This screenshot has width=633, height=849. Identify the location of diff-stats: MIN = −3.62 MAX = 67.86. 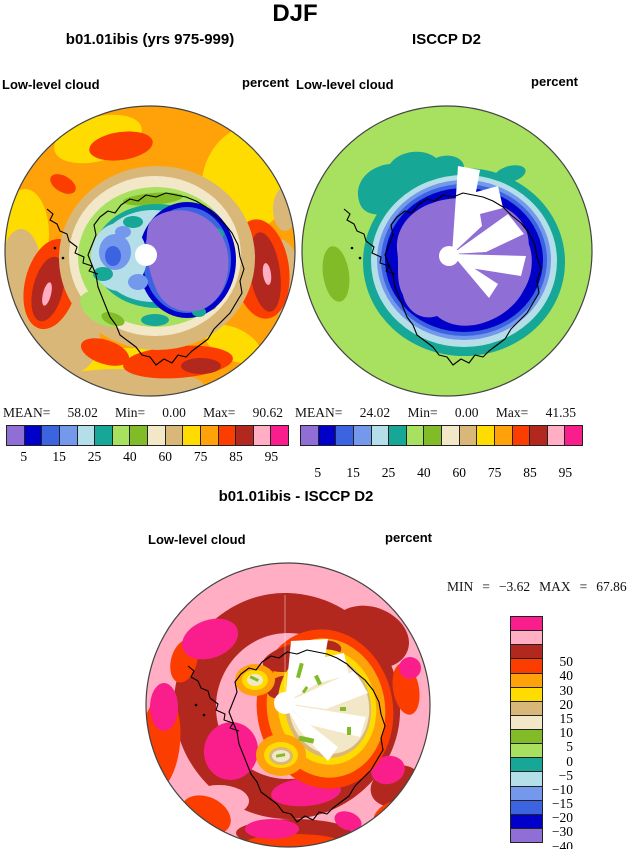
(540, 587).